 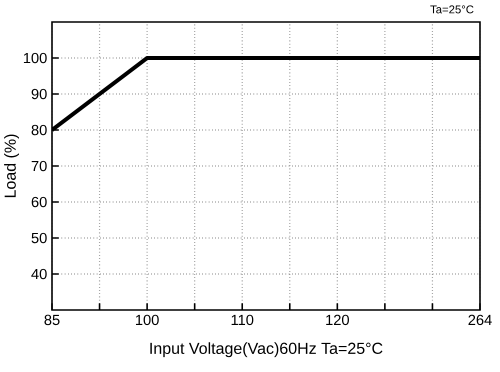 I want to click on text: Ta=25°C, so click(x=452, y=9).